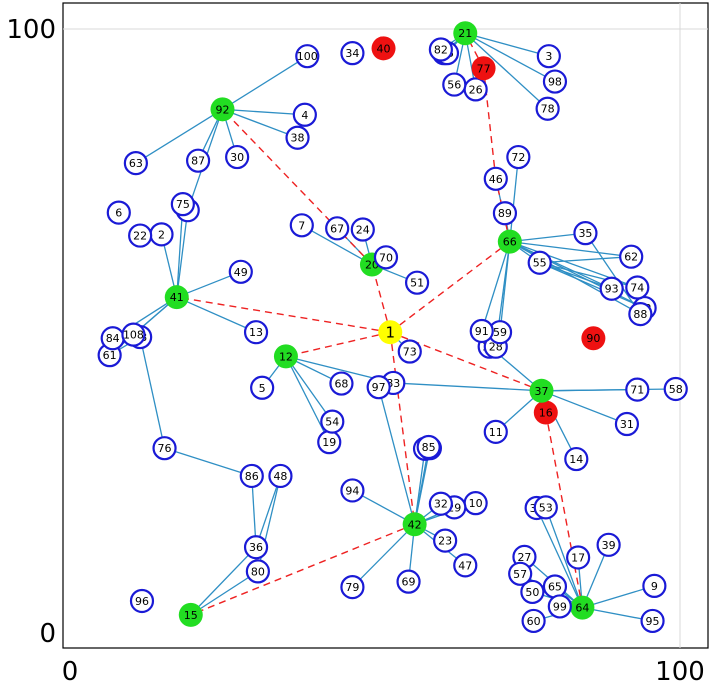  I want to click on node-49: 49, so click(240, 271).